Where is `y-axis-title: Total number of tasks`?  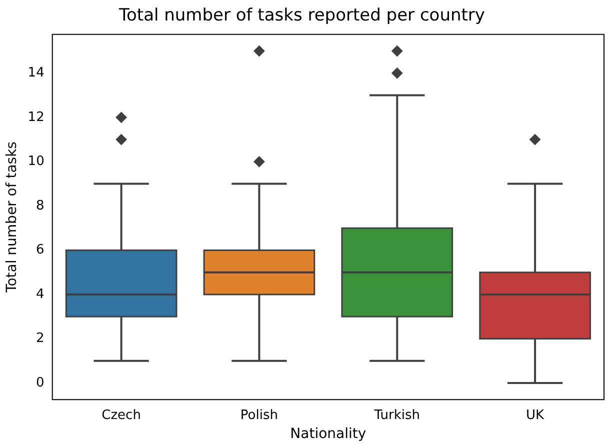 y-axis-title: Total number of tasks is located at coordinates (12, 218).